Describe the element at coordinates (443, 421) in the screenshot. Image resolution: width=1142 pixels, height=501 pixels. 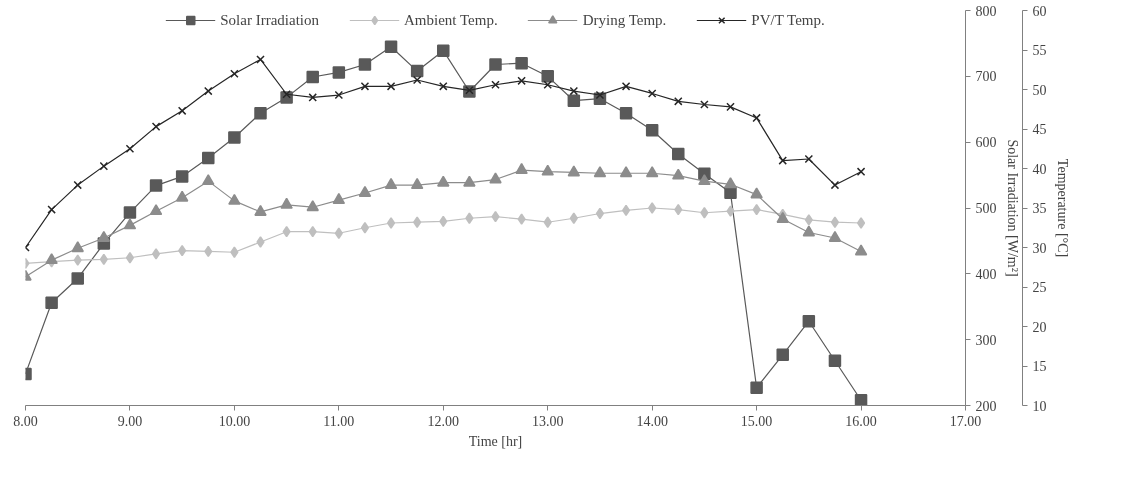
I see `x-tick-label: 12.00` at that location.